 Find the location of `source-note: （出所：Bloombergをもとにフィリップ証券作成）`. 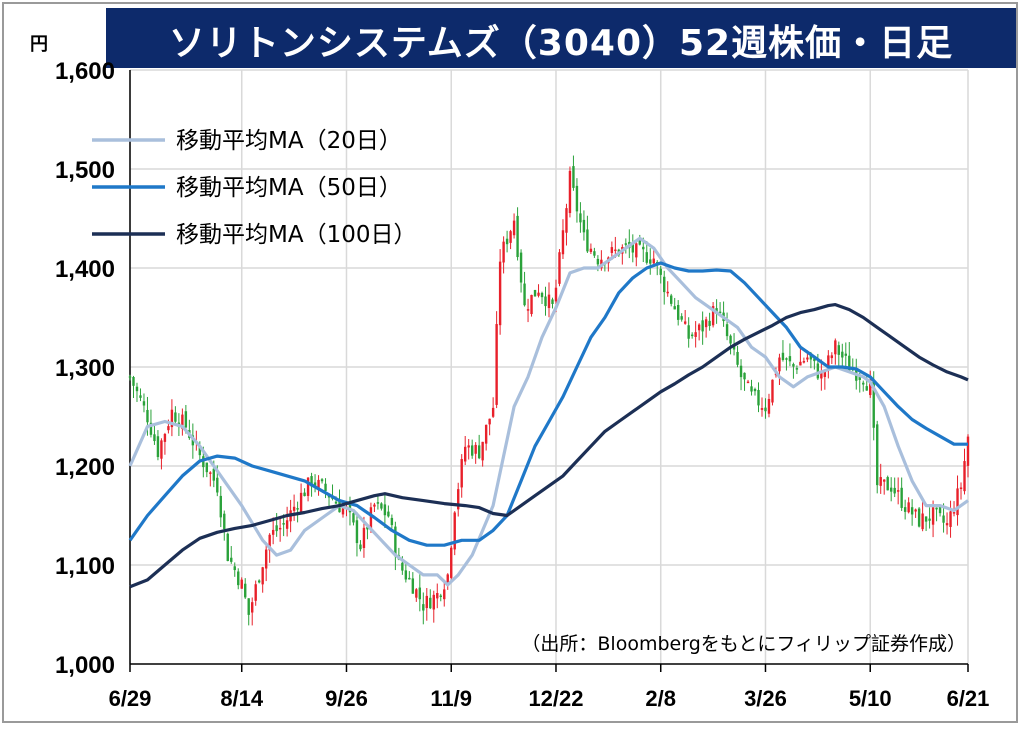

source-note: （出所：Bloombergをもとにフィリップ証券作成） is located at coordinates (743, 644).